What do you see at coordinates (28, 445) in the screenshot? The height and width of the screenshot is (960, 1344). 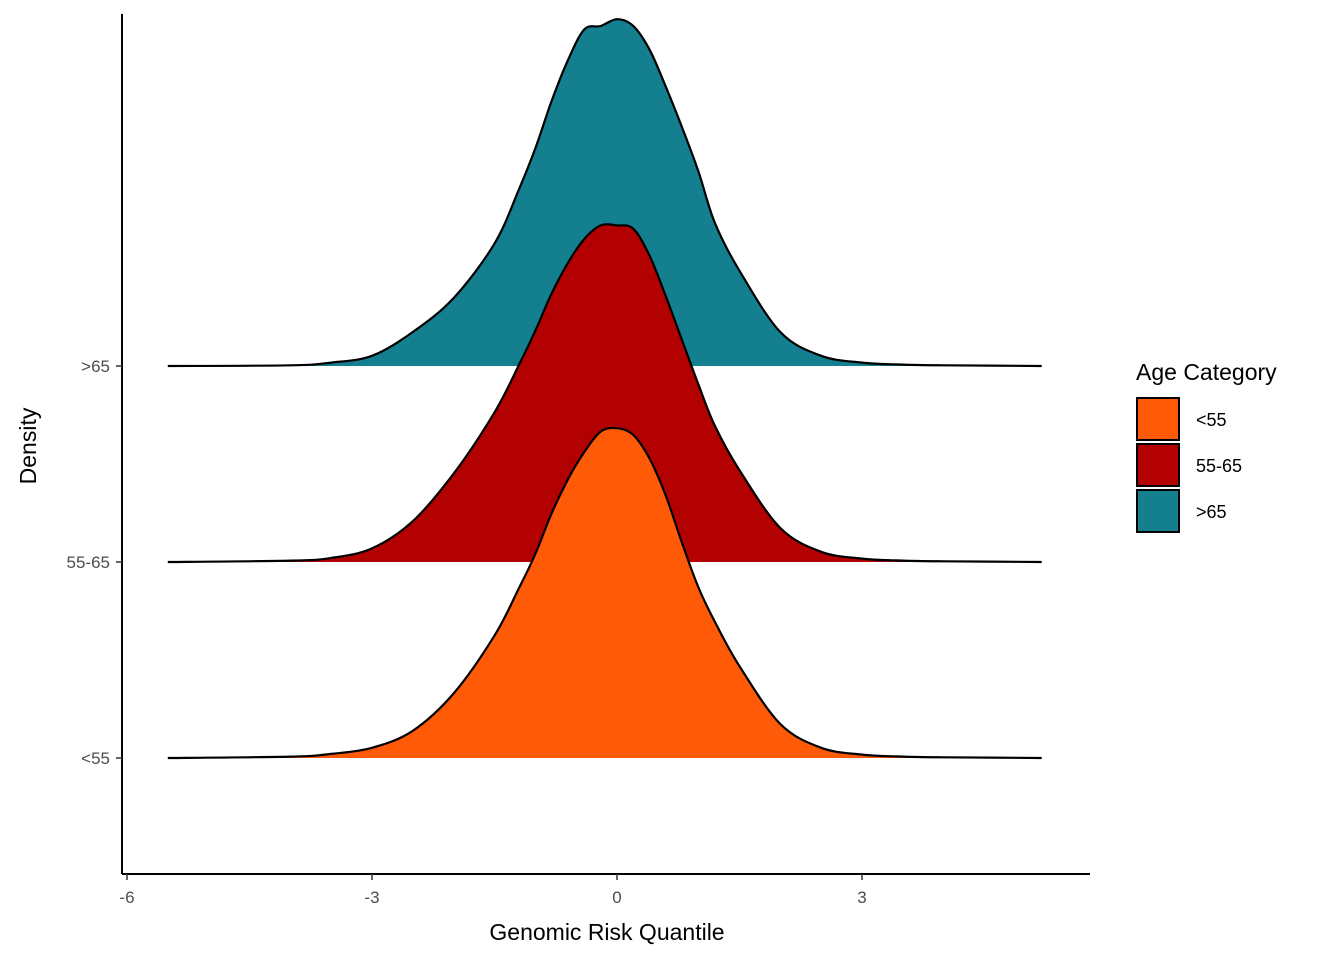 I see `y-axis-title: Density` at bounding box center [28, 445].